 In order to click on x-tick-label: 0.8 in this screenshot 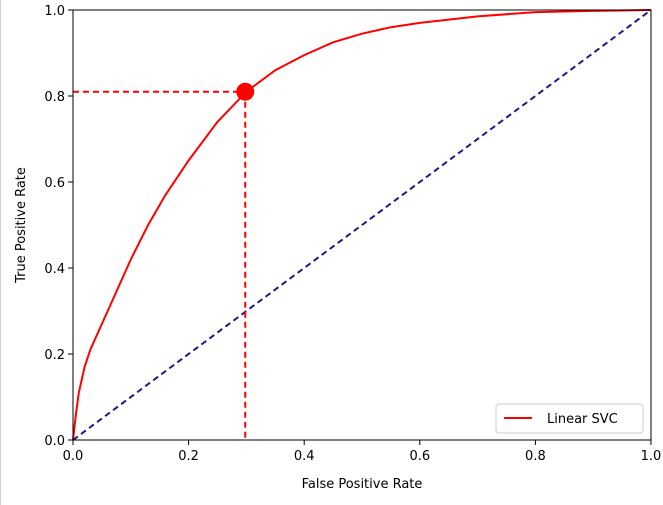, I will do `click(535, 456)`.